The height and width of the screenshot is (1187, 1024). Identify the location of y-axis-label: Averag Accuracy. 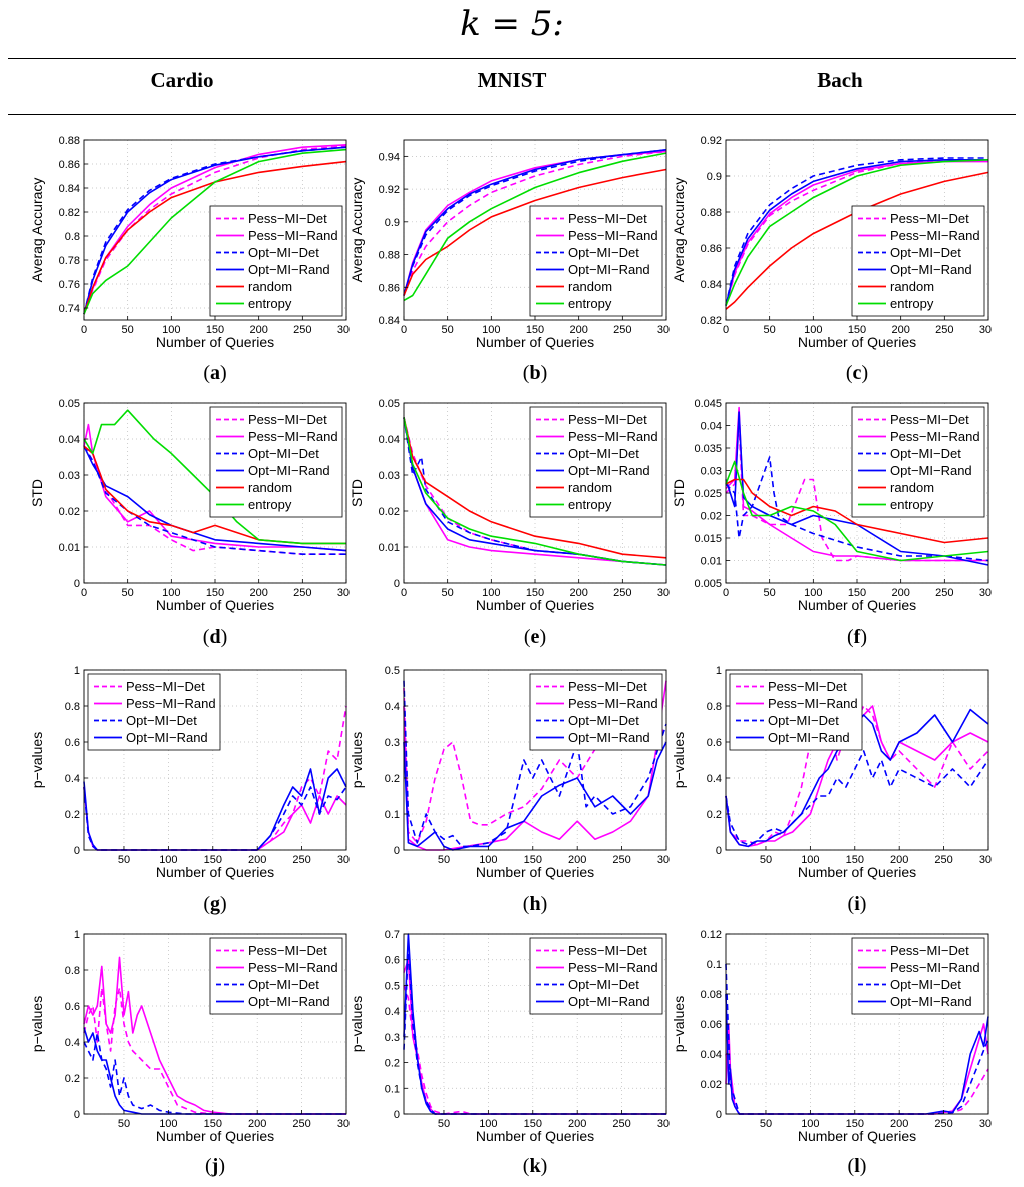
(679, 230).